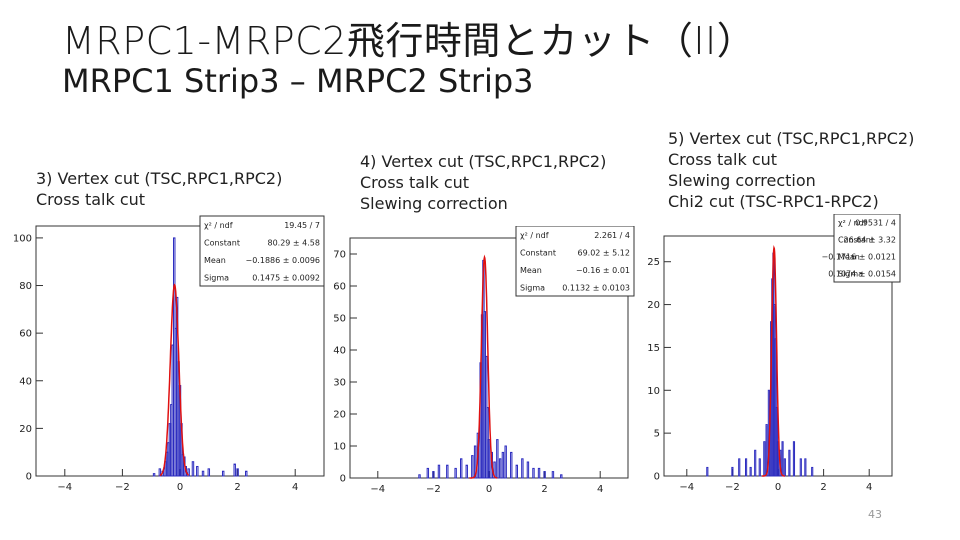  Describe the element at coordinates (216, 277) in the screenshot. I see `fit-stat-name: Sigma` at that location.